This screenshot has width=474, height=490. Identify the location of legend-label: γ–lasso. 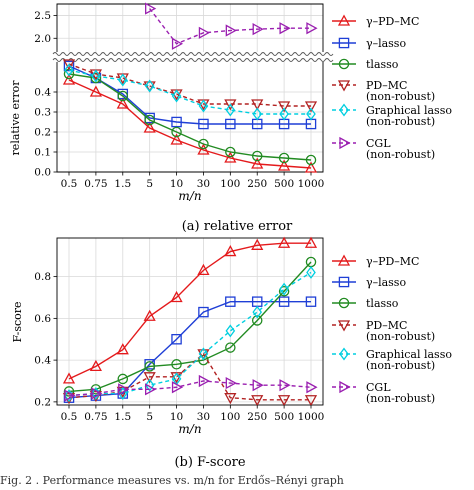
(386, 282).